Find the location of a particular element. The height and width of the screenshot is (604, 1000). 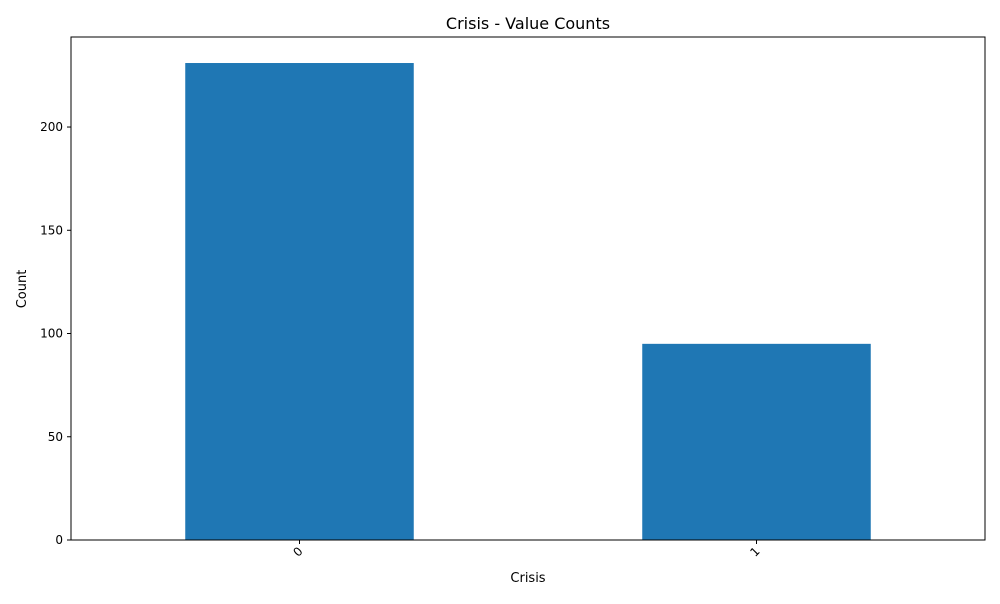

y-axis: 0 50 100 150 200 is located at coordinates (55, 333).